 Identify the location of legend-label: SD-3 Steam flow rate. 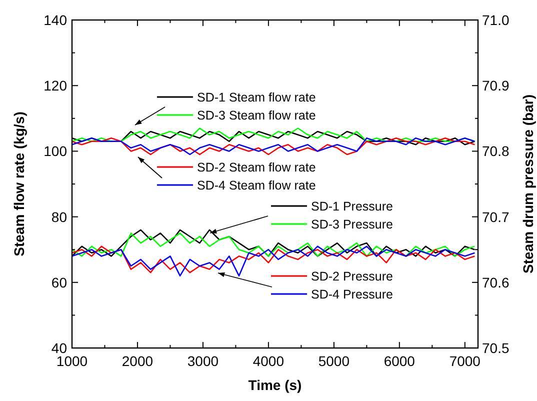
(256, 115).